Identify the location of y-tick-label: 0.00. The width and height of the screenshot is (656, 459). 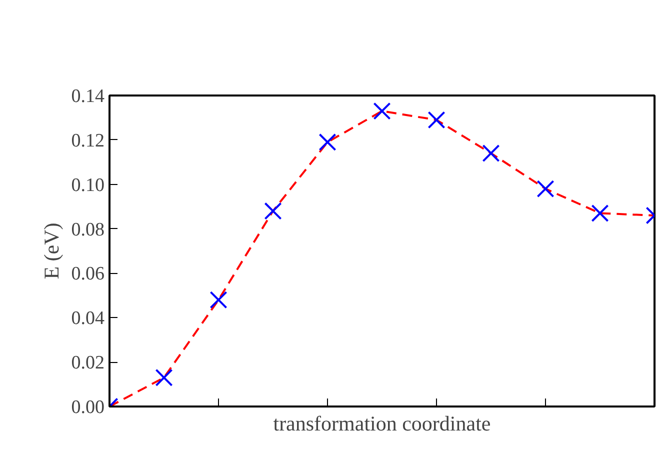
(87, 407).